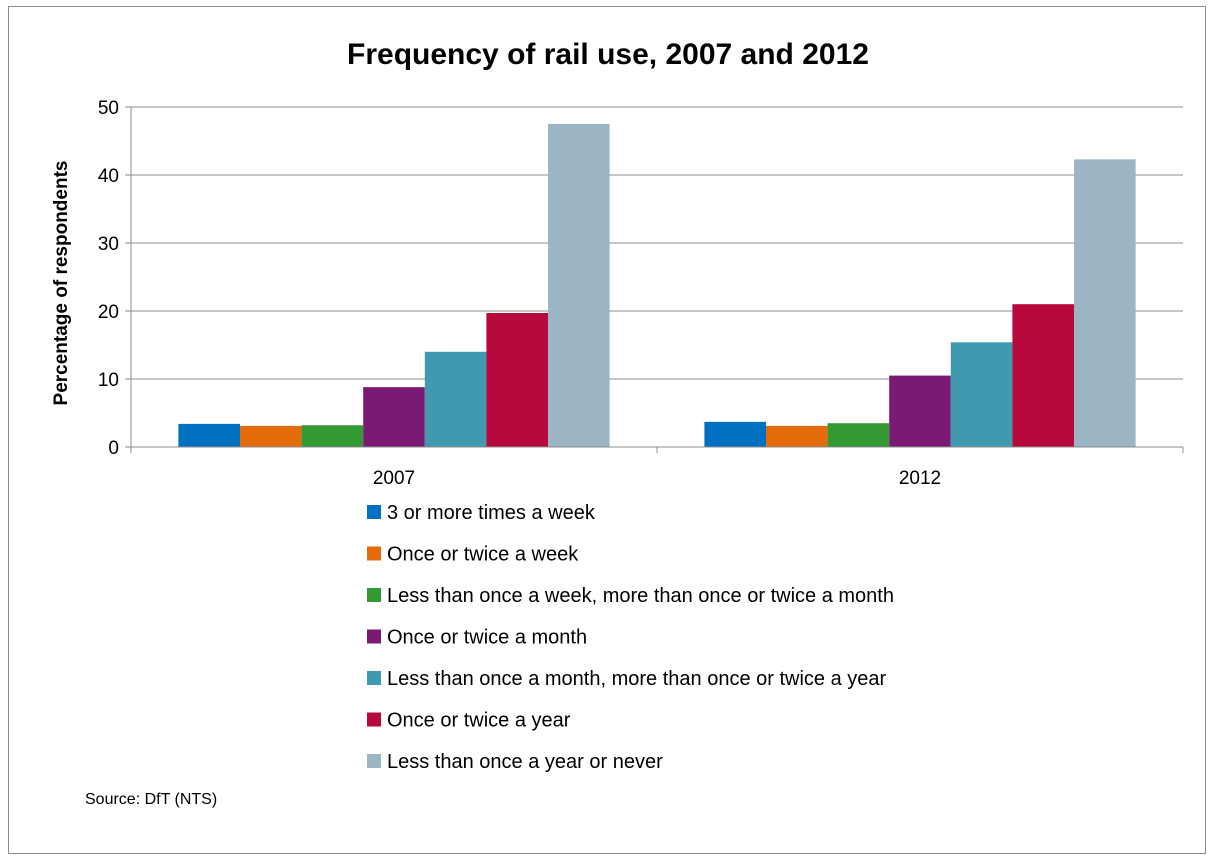 This screenshot has width=1209, height=857. Describe the element at coordinates (479, 721) in the screenshot. I see `legend-entry: Once or twice a year` at that location.